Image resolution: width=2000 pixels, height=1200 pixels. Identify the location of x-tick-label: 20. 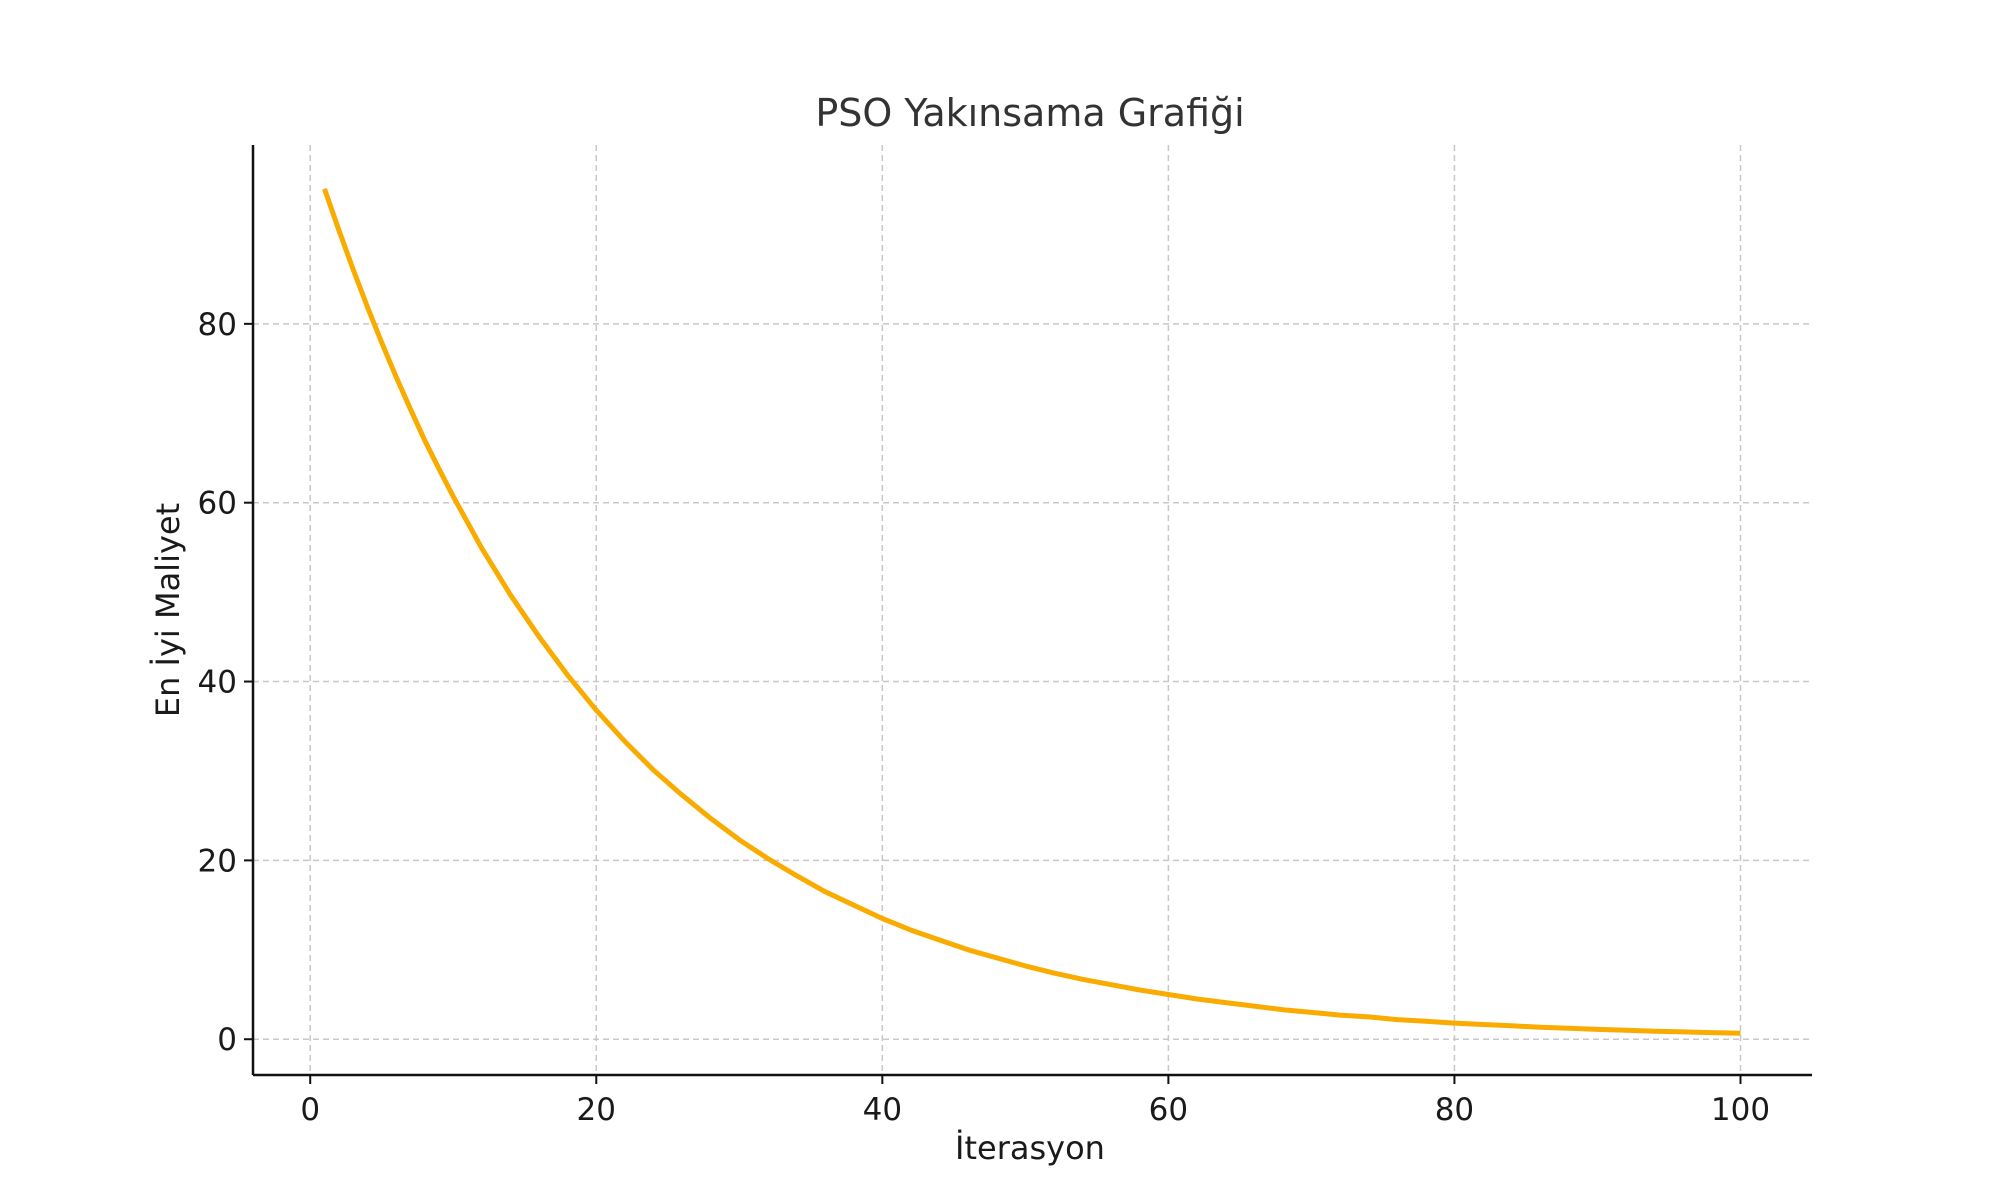
(596, 1110).